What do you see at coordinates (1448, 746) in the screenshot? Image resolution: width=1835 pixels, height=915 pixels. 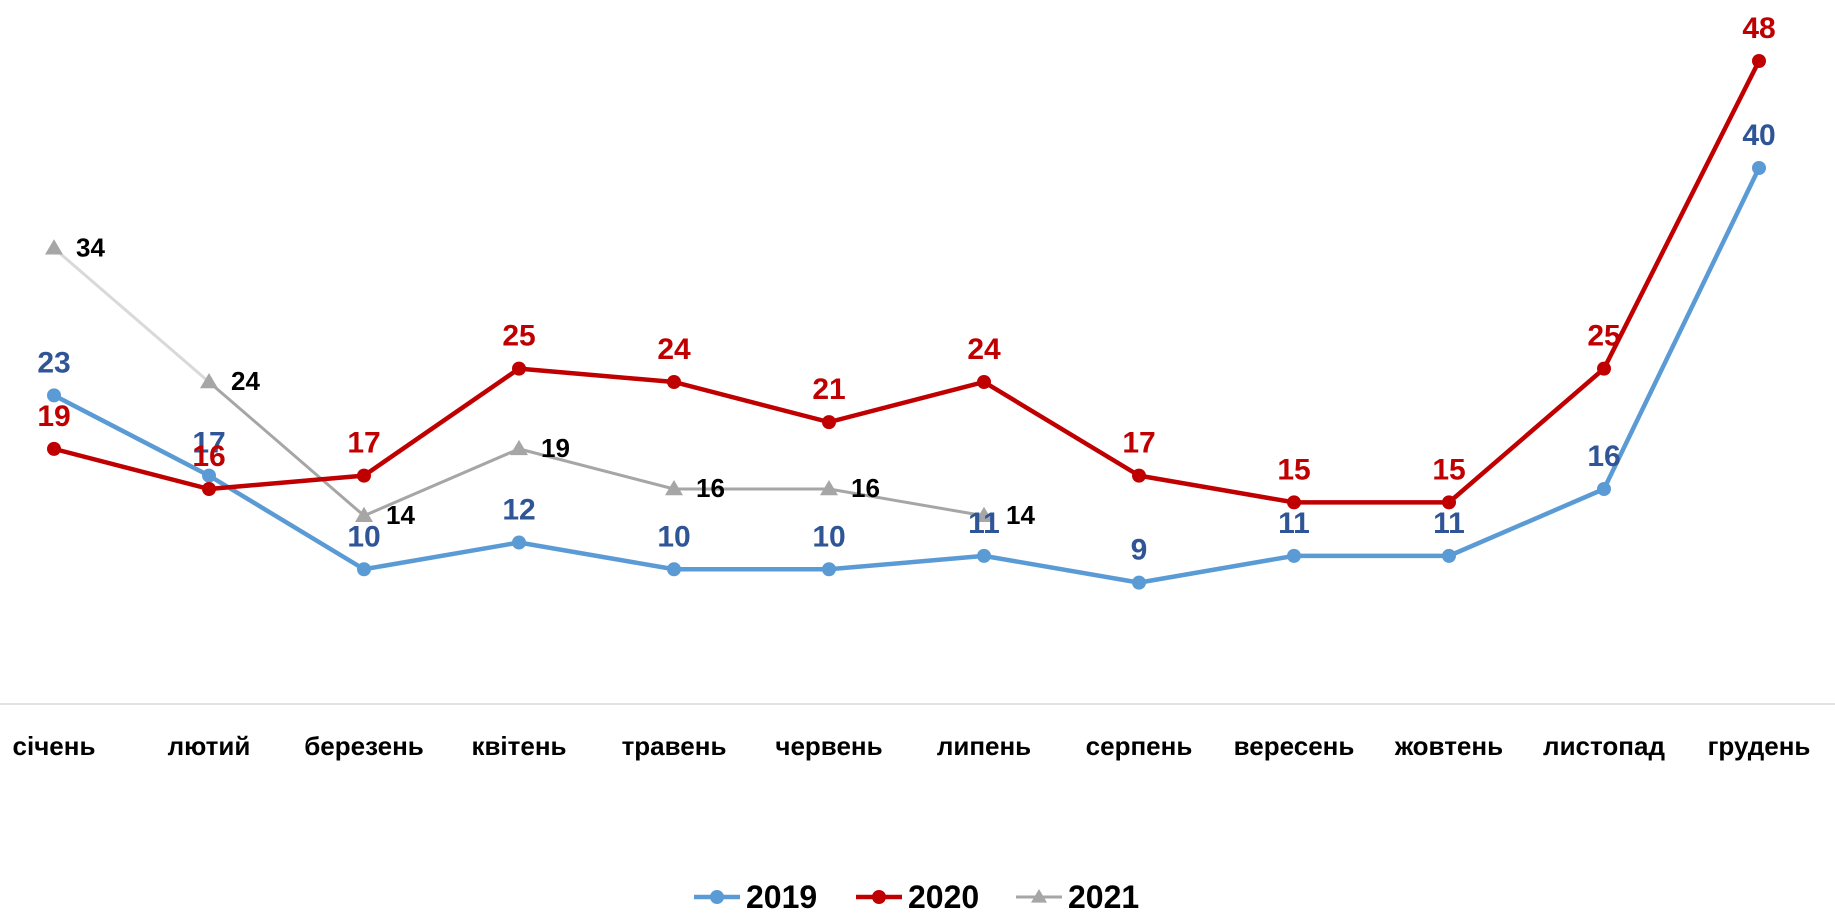 I see `x-tick-label: жовтень` at bounding box center [1448, 746].